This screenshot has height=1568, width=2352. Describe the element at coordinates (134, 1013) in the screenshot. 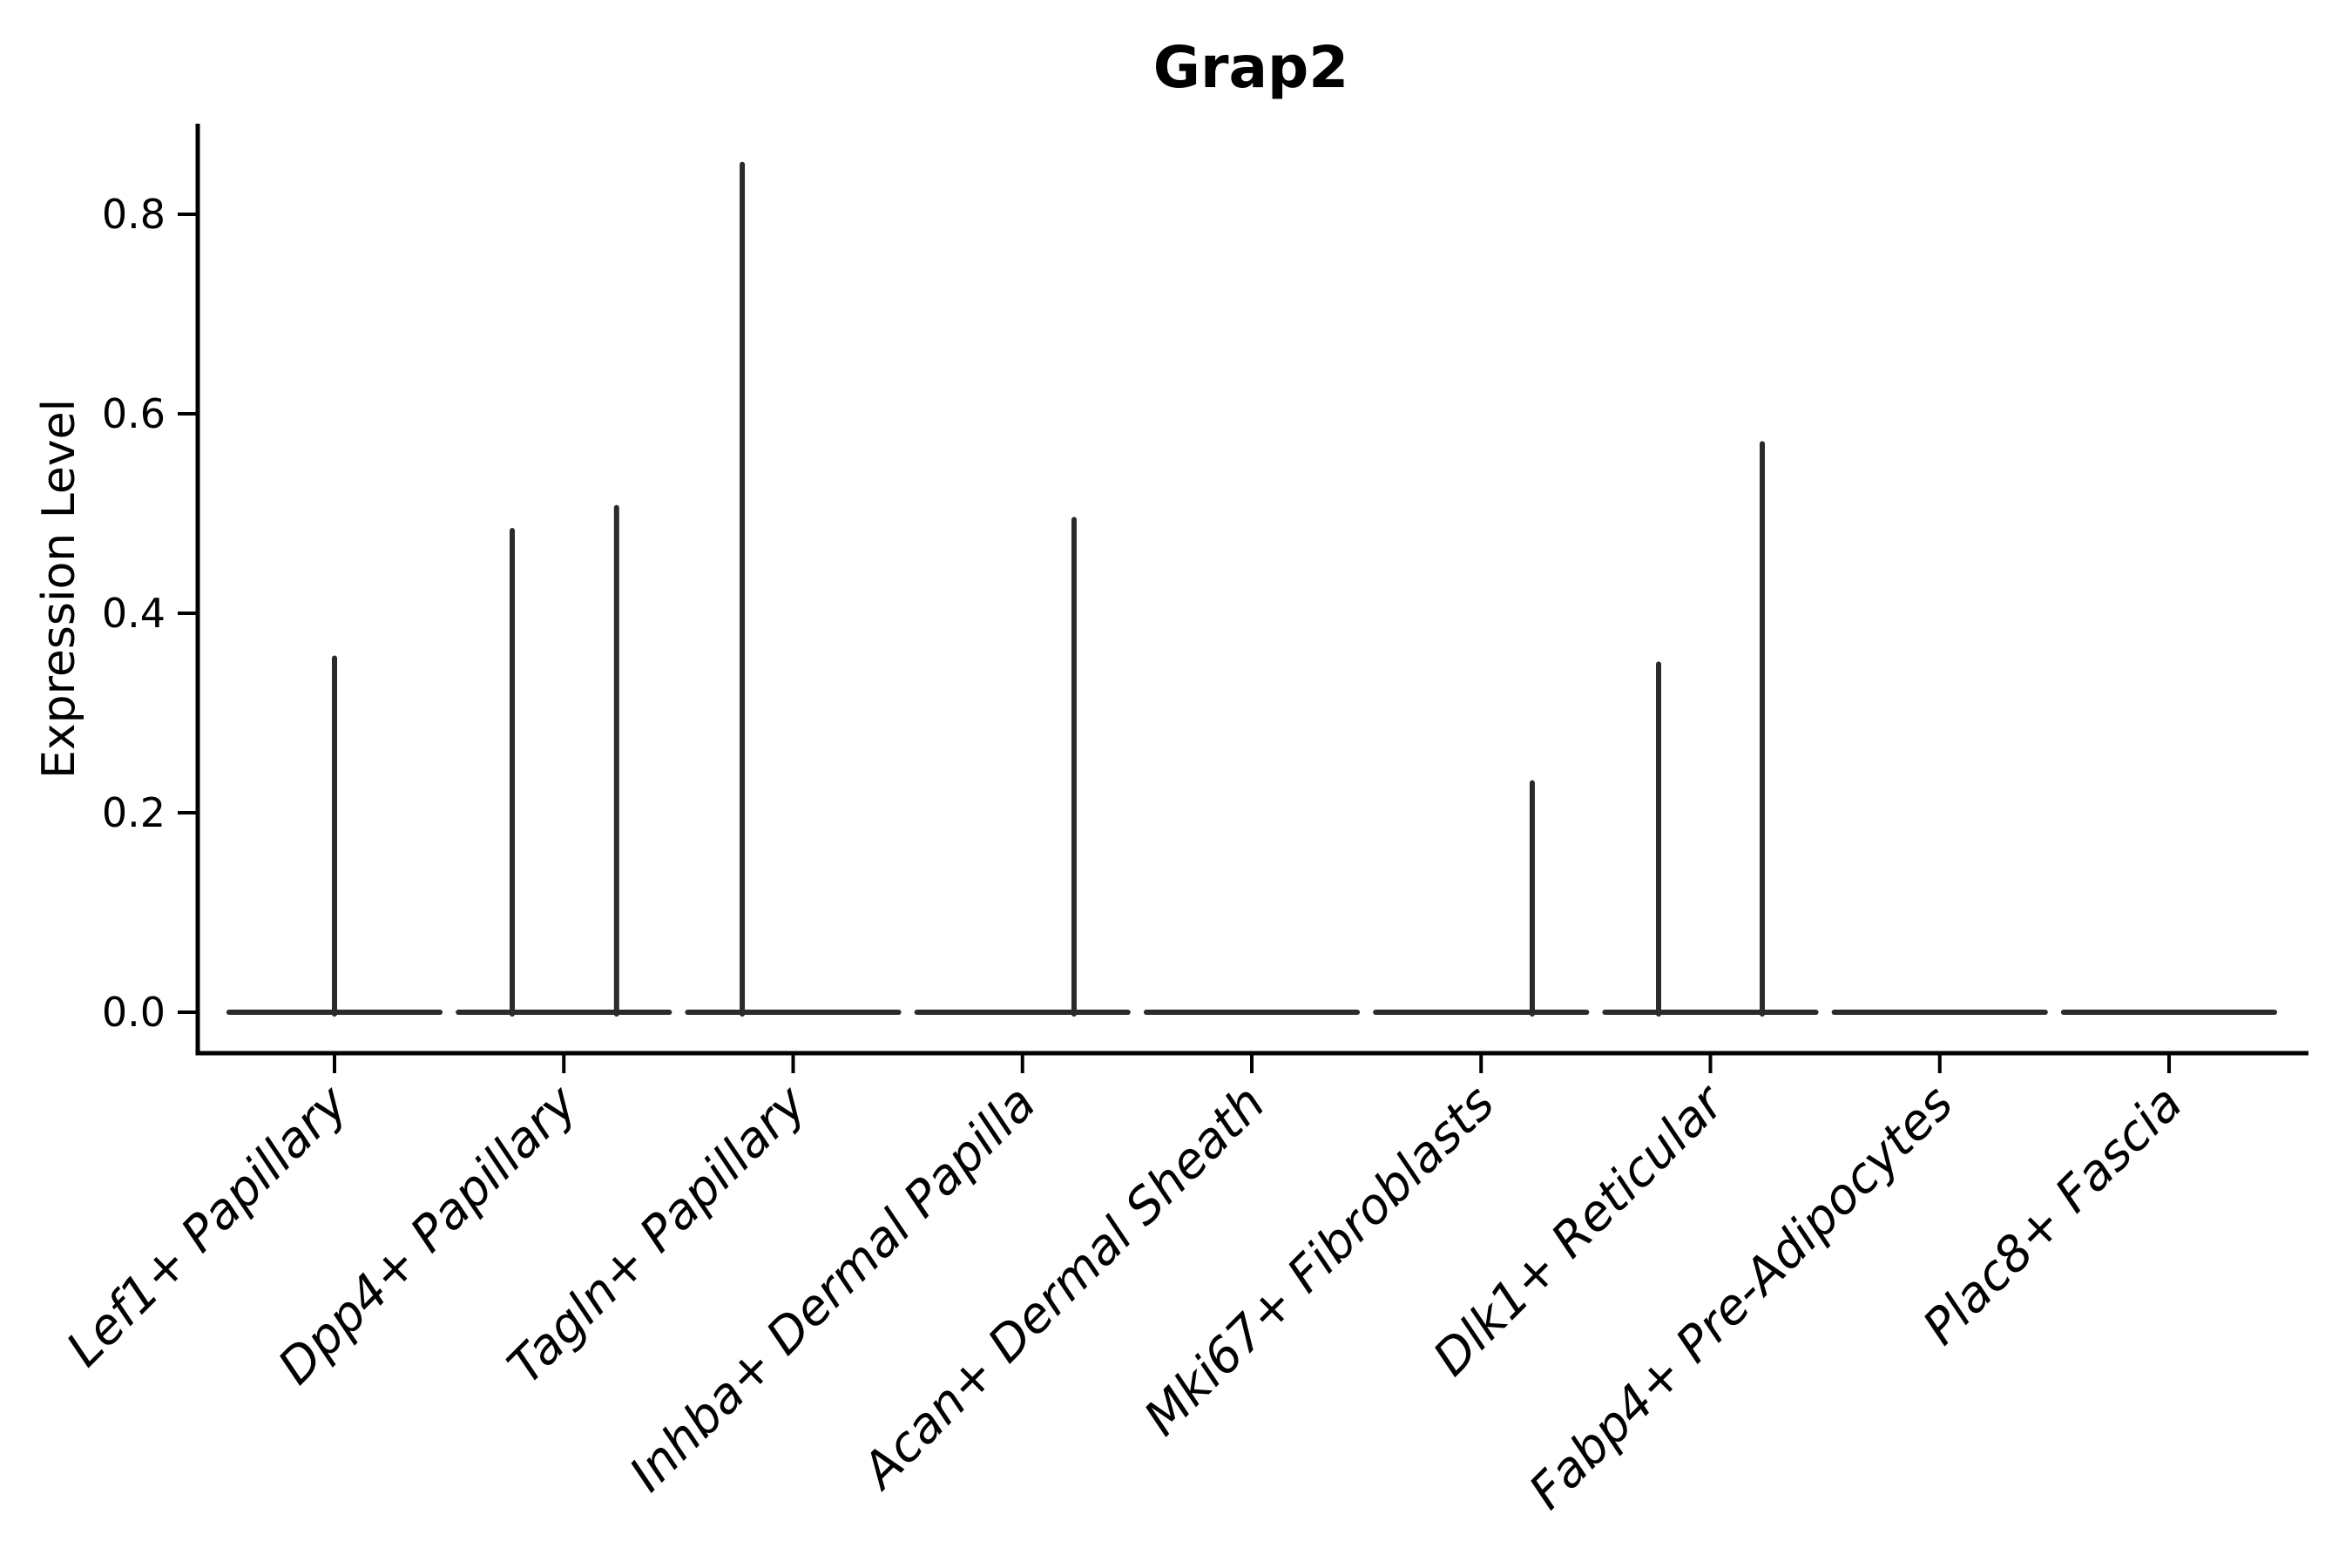

I see `y-tick-label: 0.0` at that location.